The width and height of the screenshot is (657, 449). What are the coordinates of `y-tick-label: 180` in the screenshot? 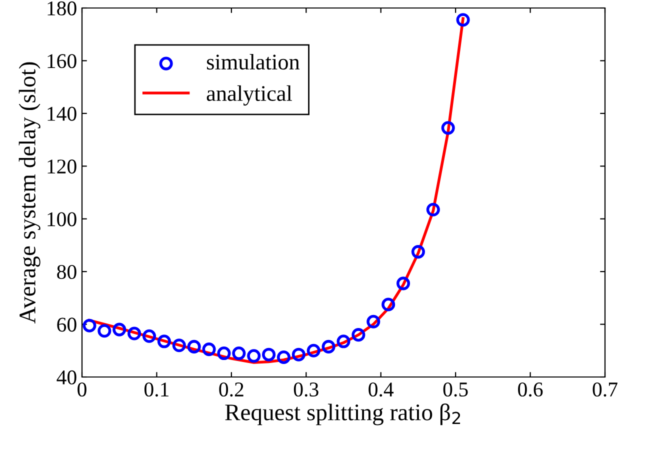 It's located at (62, 8).